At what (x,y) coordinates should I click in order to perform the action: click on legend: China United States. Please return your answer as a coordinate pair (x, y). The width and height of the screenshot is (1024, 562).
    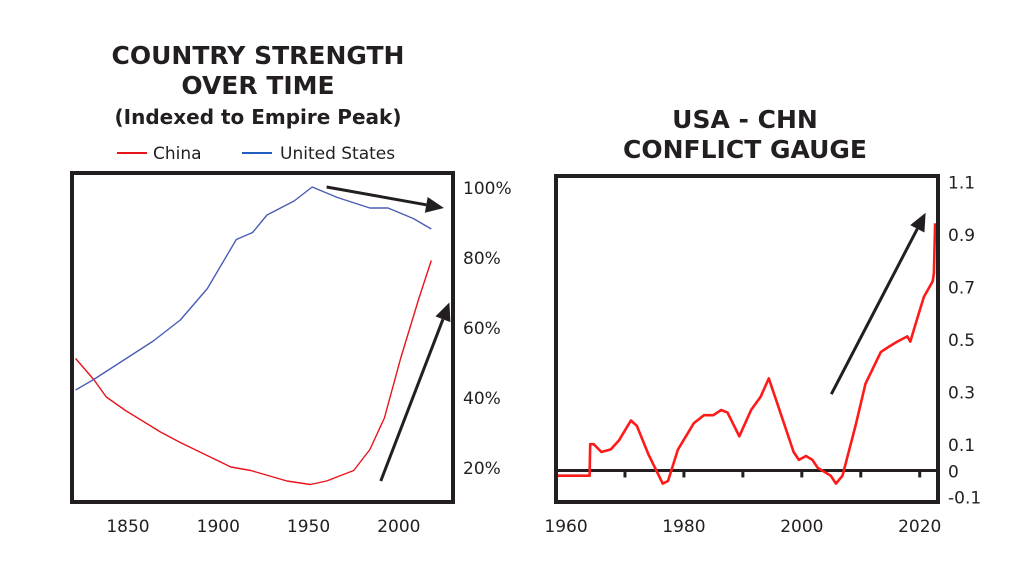
    Looking at the image, I should click on (256, 154).